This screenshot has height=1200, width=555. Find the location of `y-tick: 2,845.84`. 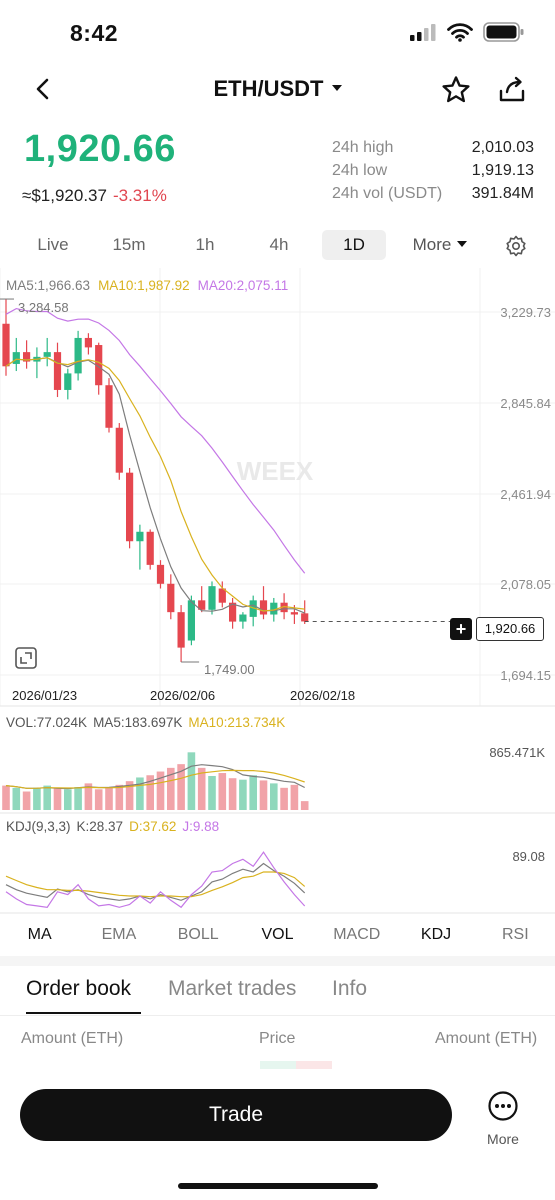

y-tick: 2,845.84 is located at coordinates (525, 403).